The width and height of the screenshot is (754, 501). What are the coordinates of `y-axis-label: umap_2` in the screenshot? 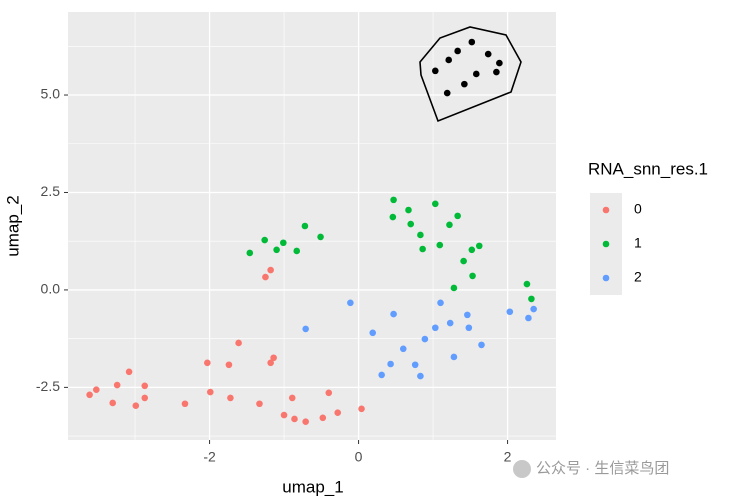 It's located at (12, 225).